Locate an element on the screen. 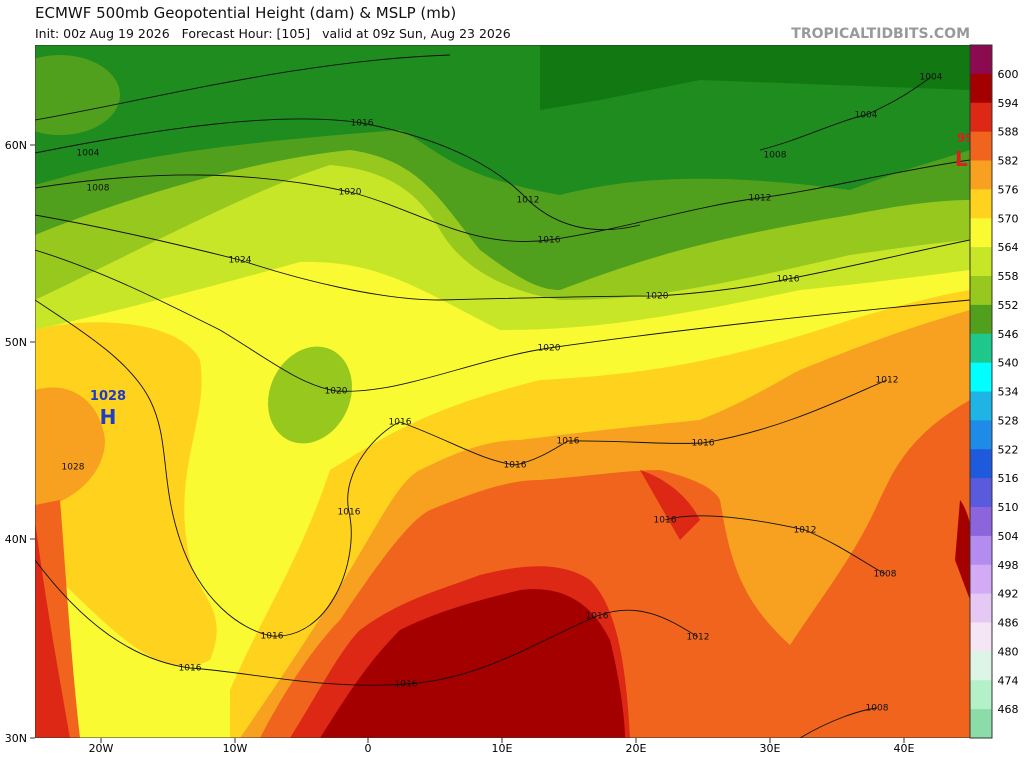 The height and width of the screenshot is (761, 1024). colorbar-label: 594 is located at coordinates (1008, 103).